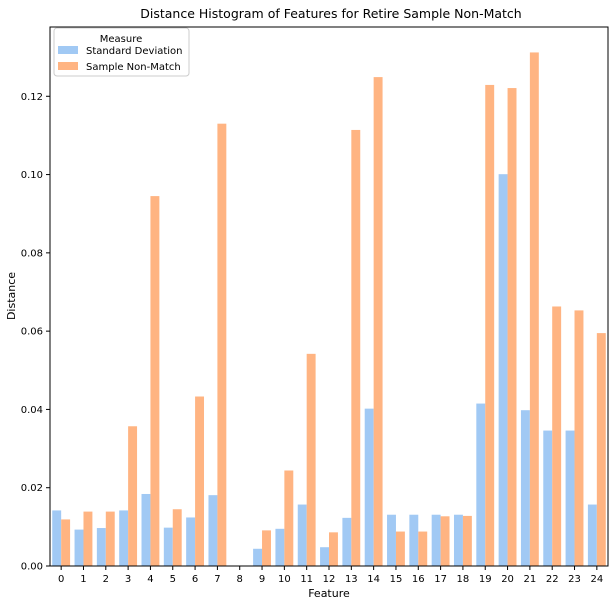  What do you see at coordinates (329, 593) in the screenshot?
I see `x-axis-label: Feature` at bounding box center [329, 593].